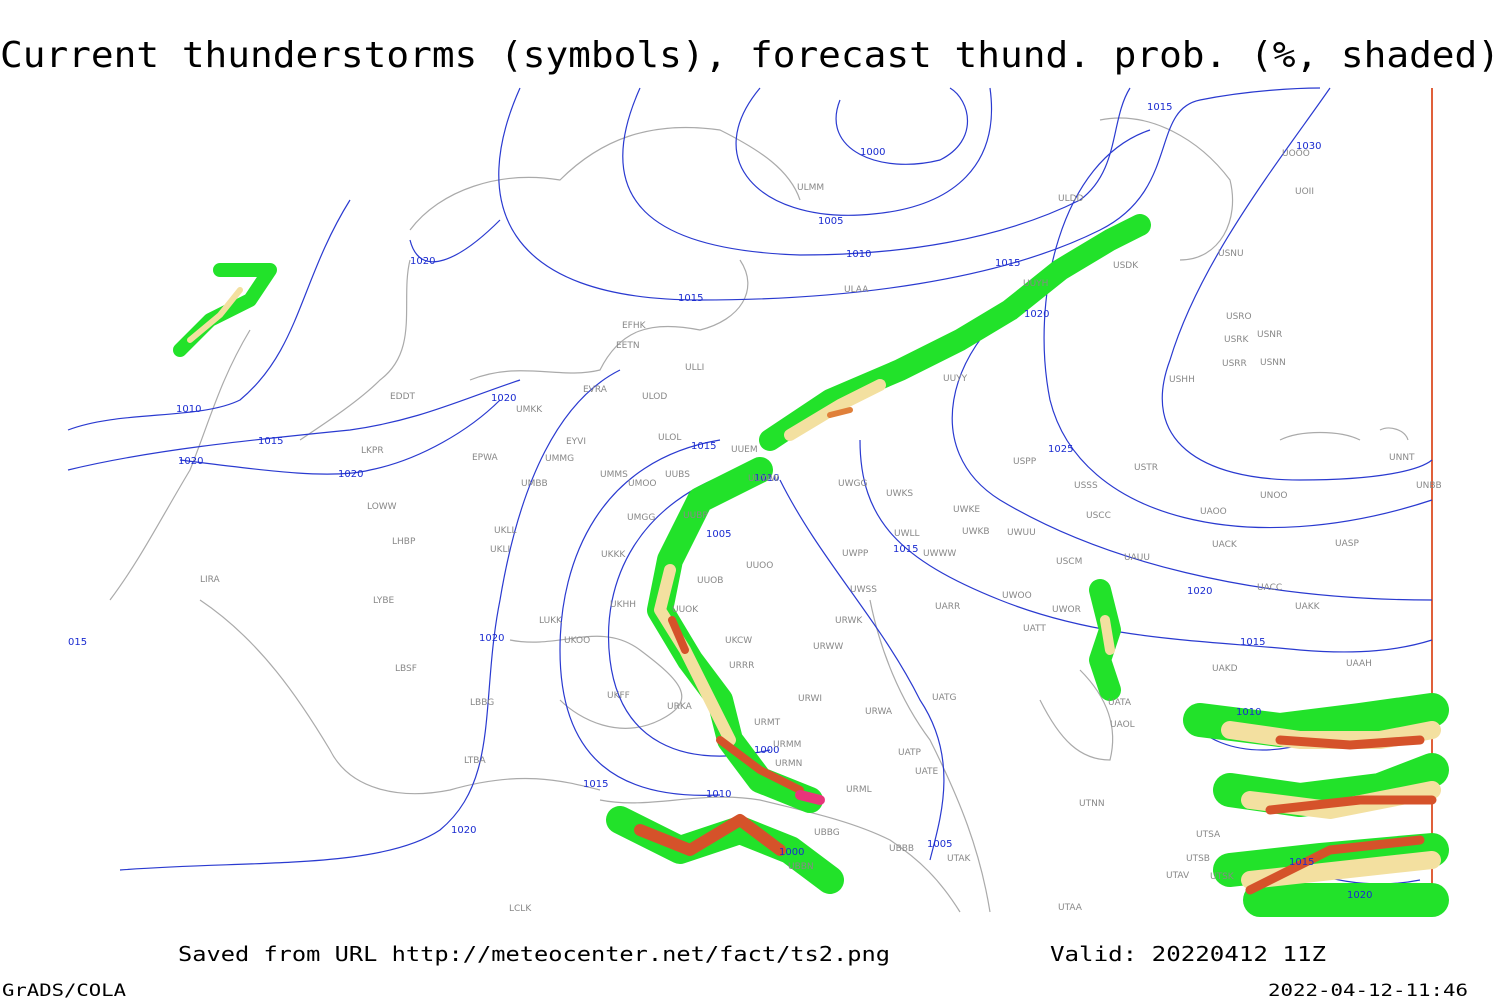 This screenshot has height=1000, width=1500. What do you see at coordinates (623, 605) in the screenshot?
I see `station-label: UKHH` at bounding box center [623, 605].